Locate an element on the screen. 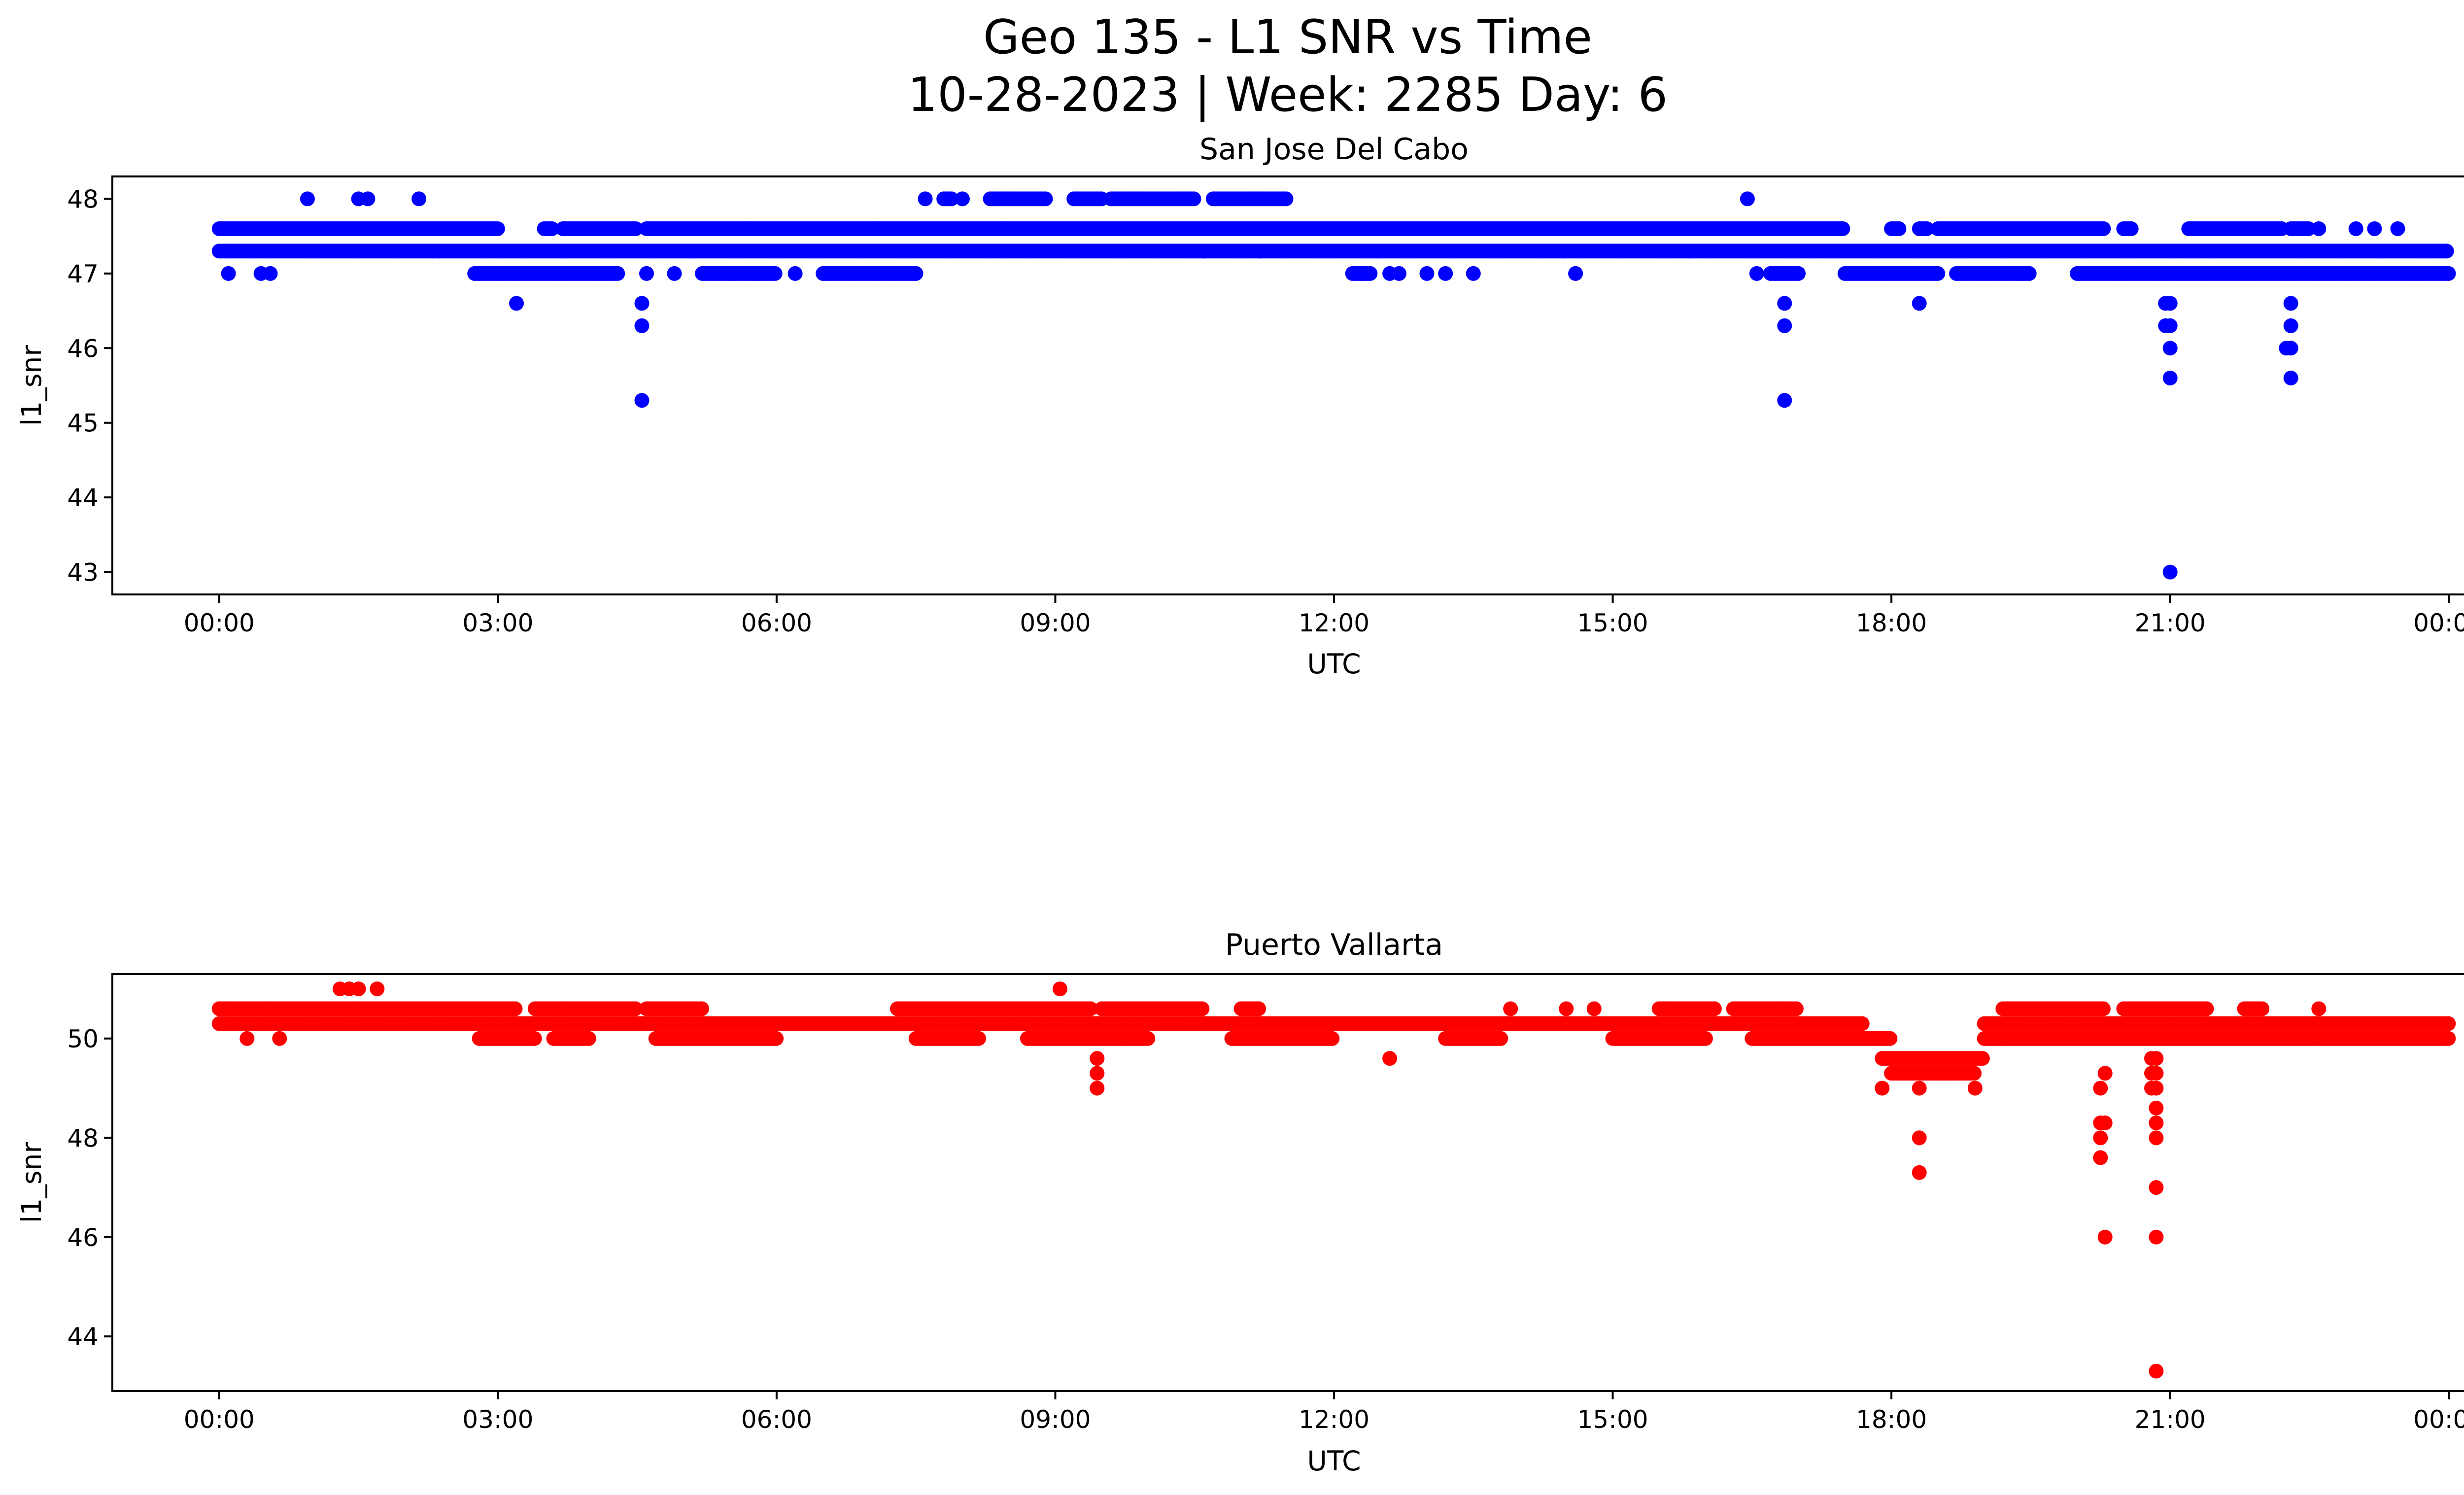 The height and width of the screenshot is (1495, 2464). y-tick-label: 45 is located at coordinates (83, 423).